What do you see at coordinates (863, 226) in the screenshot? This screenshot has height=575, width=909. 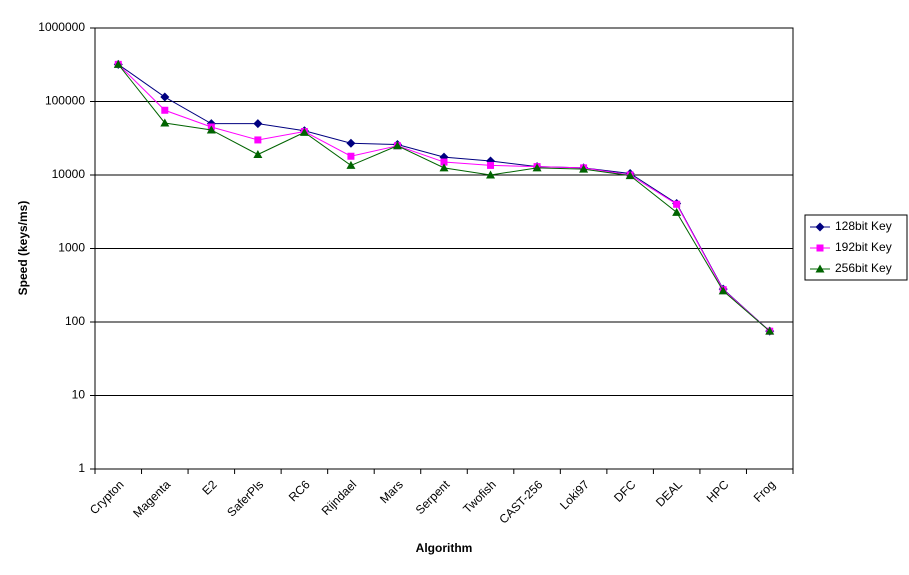 I see `legend-label: 128bit Key` at bounding box center [863, 226].